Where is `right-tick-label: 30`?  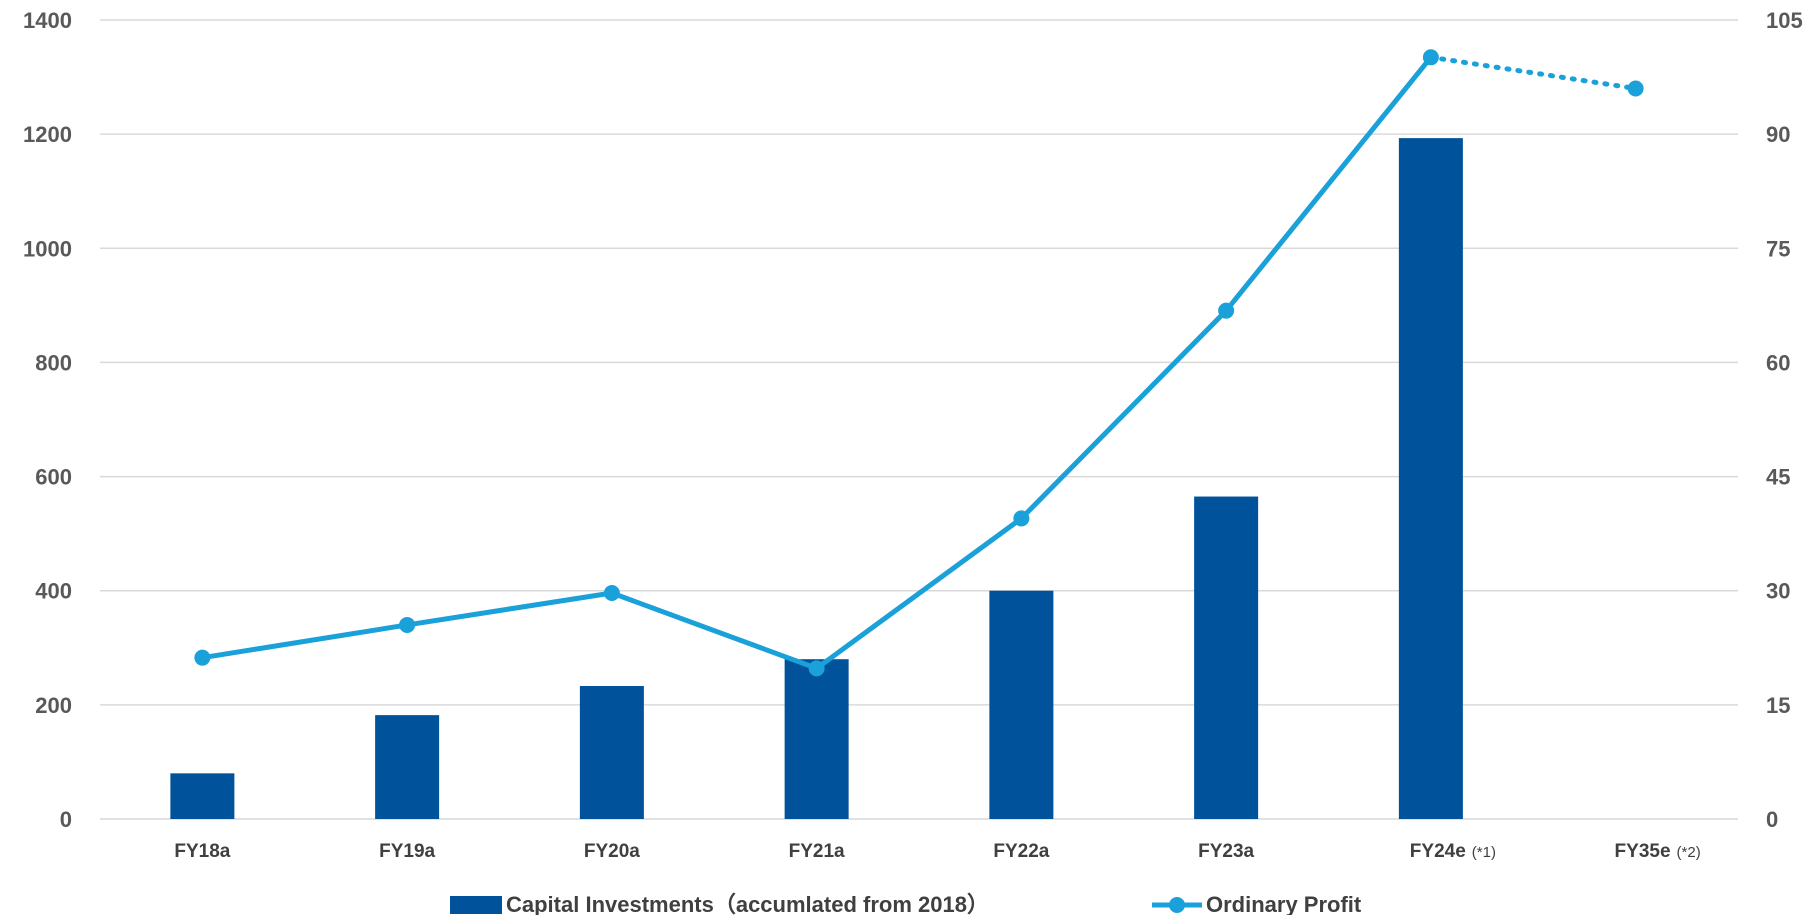
right-tick-label: 30 is located at coordinates (1778, 591).